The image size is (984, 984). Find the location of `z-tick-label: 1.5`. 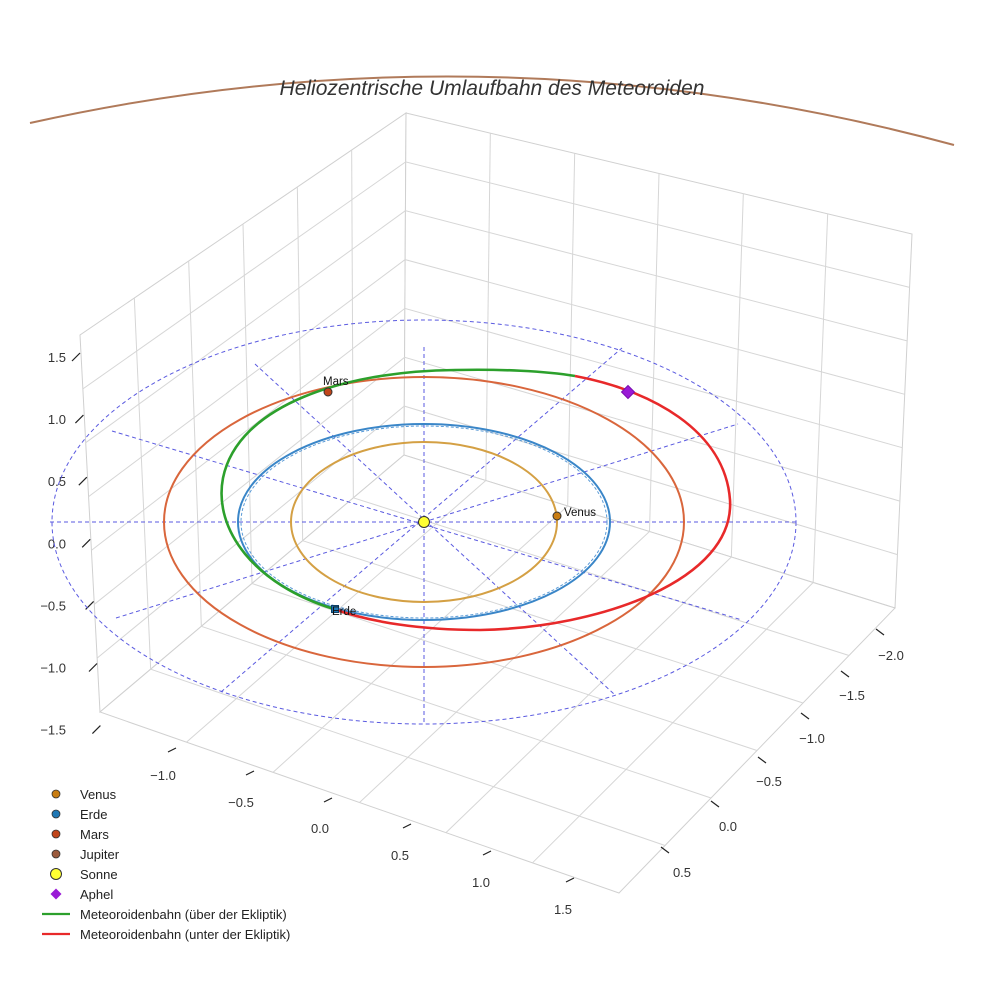

z-tick-label: 1.5 is located at coordinates (57, 357).